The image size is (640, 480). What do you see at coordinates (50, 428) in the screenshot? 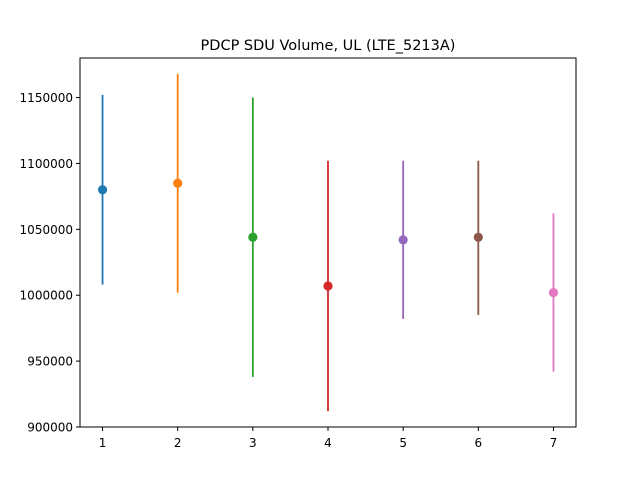
I see `y-tick-label: 900000` at bounding box center [50, 428].